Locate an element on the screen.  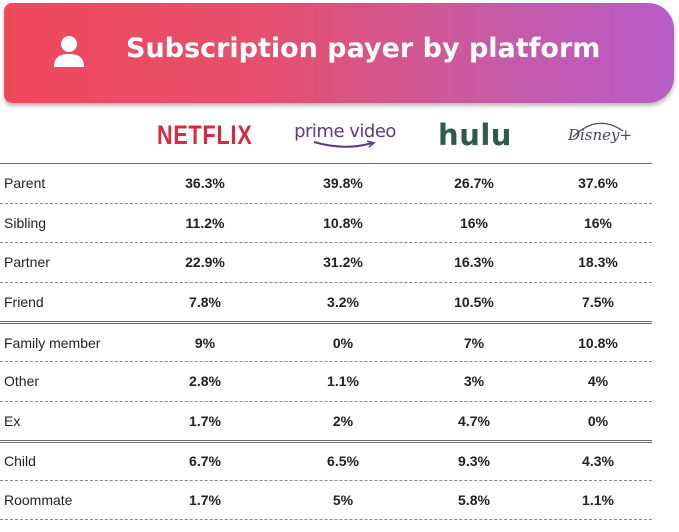
table-cell: 4.7% is located at coordinates (474, 420).